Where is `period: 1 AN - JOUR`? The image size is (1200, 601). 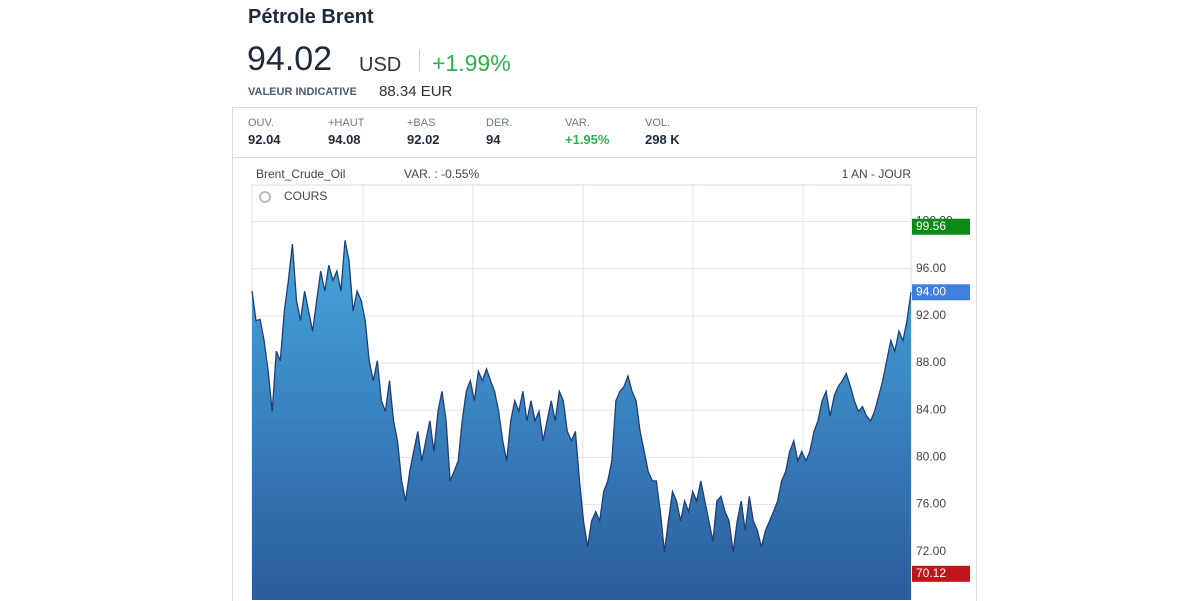
period: 1 AN - JOUR is located at coordinates (877, 174).